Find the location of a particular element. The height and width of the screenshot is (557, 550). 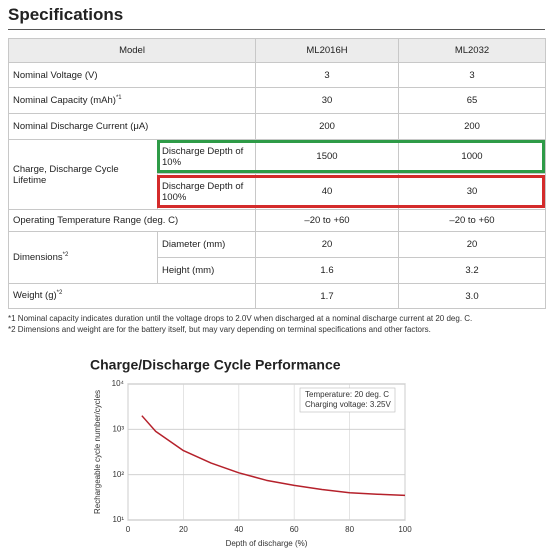

row-label: Weight (g)*2 is located at coordinates (132, 296).